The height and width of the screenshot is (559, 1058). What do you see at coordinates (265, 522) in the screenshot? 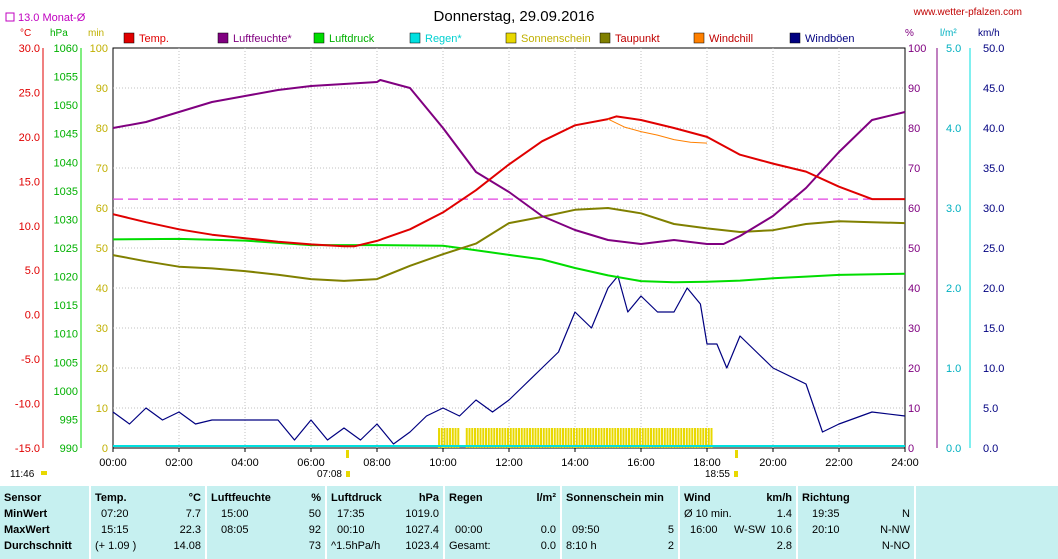
I see `humidity-column: Luftfeuchte% 15:00 50 08:05 92 73` at bounding box center [265, 522].